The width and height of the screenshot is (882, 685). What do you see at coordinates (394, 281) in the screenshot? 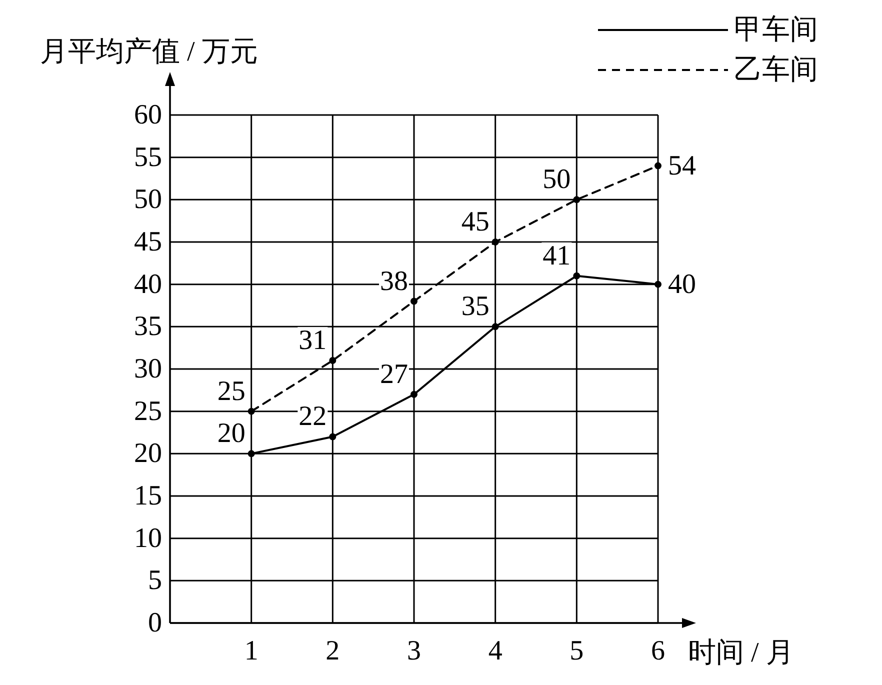
I see `data-label: 38` at bounding box center [394, 281].